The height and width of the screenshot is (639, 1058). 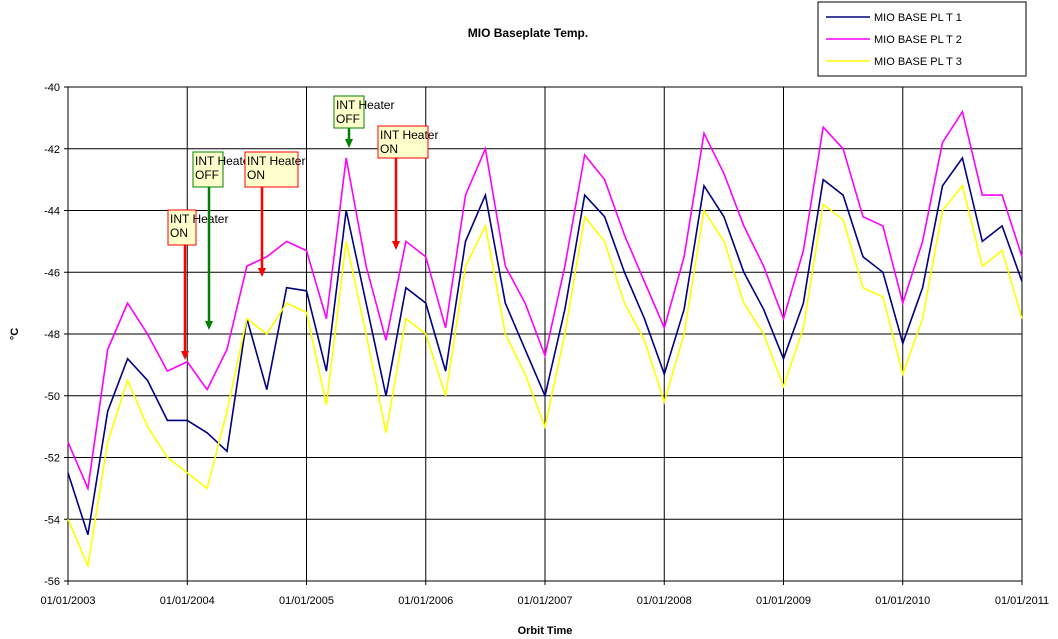 What do you see at coordinates (783, 601) in the screenshot?
I see `x-tick-label: 01/01/2009` at bounding box center [783, 601].